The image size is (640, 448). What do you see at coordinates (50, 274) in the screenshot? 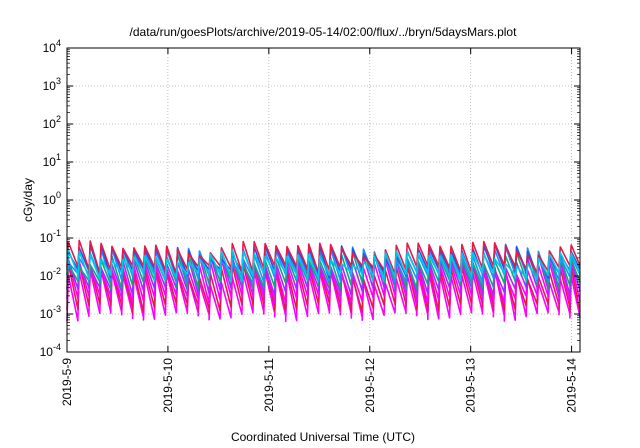
I see `y-tick-label: 10⁻²` at bounding box center [50, 274].